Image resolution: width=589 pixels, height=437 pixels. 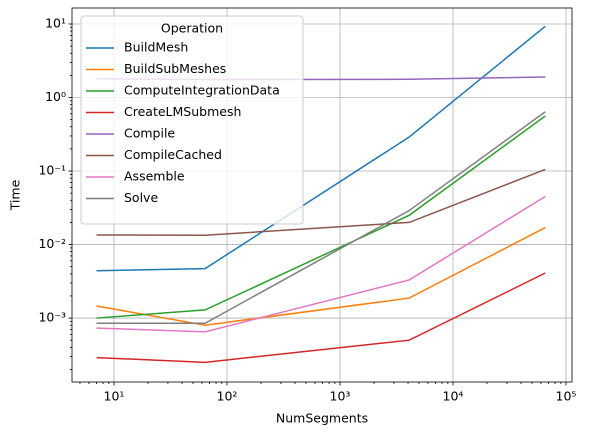 What do you see at coordinates (149, 133) in the screenshot?
I see `legend-label: Compile` at bounding box center [149, 133].